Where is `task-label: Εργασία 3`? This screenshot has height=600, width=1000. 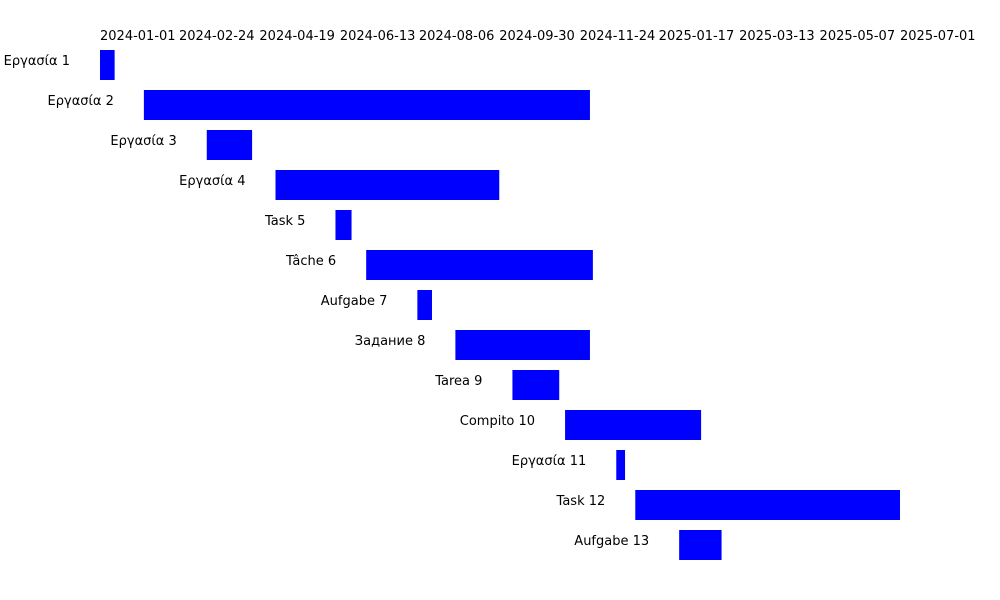 task-label: Εργασία 3 is located at coordinates (143, 141).